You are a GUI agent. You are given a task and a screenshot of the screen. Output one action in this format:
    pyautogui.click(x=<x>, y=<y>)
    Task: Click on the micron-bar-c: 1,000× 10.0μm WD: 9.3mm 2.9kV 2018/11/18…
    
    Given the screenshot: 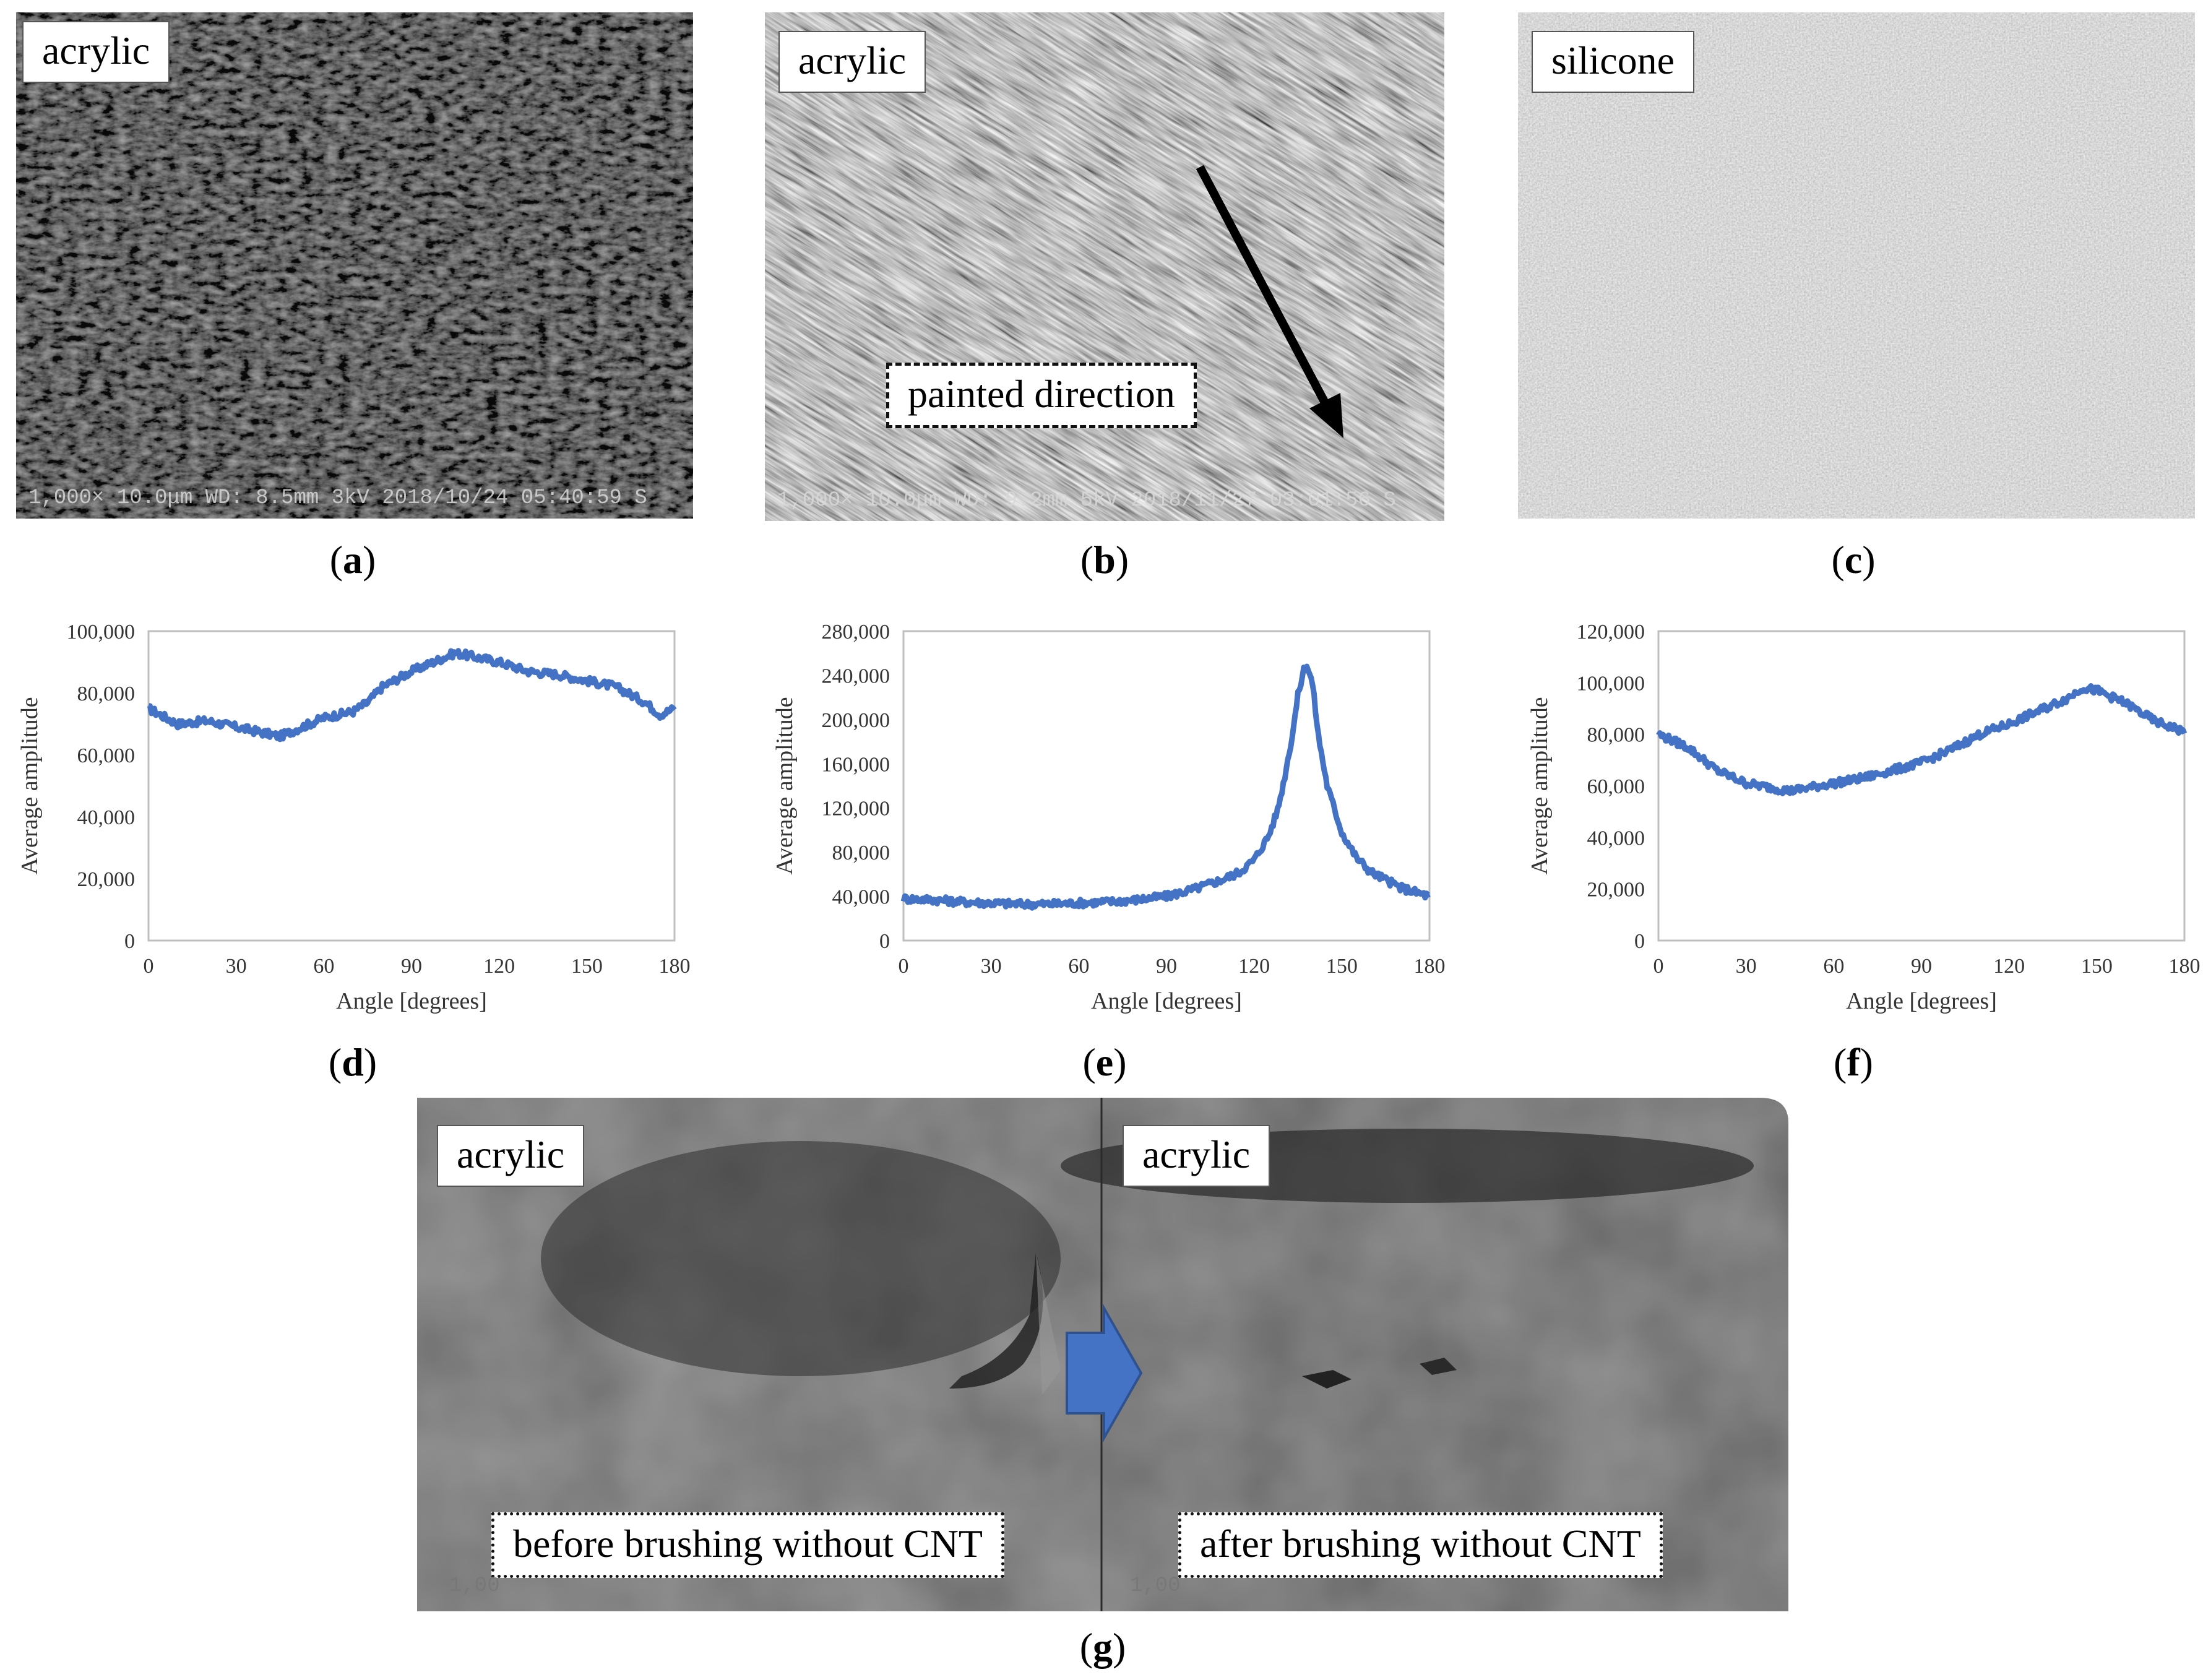 What is the action you would take?
    pyautogui.click(x=1852, y=498)
    